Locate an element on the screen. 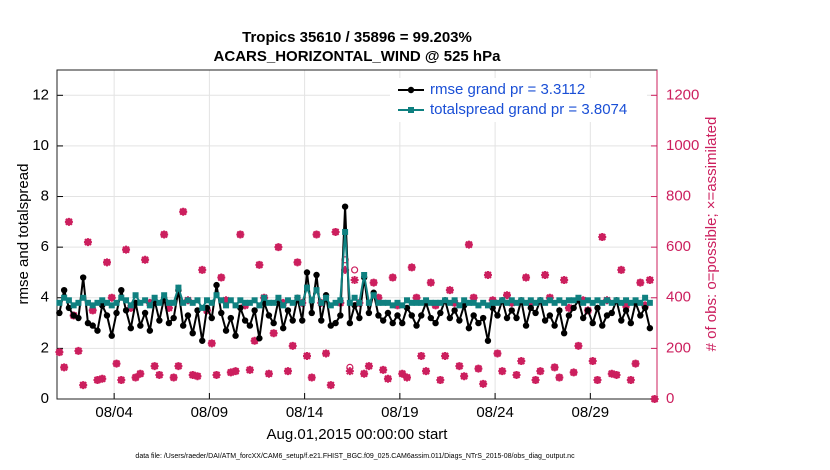 This screenshot has height=470, width=830. legend-label: totalspread grand pr = 3.8074 is located at coordinates (528, 109).